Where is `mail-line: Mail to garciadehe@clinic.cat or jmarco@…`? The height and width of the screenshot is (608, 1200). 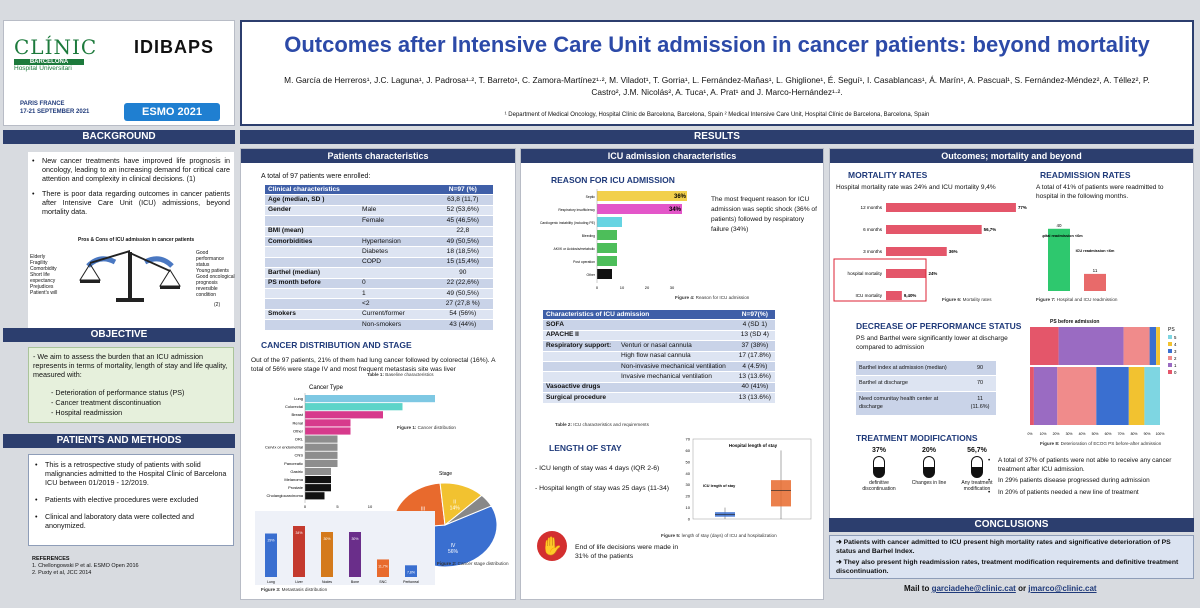
mail-line: Mail to garciadehe@clinic.cat or jmarco@… is located at coordinates (1000, 588).